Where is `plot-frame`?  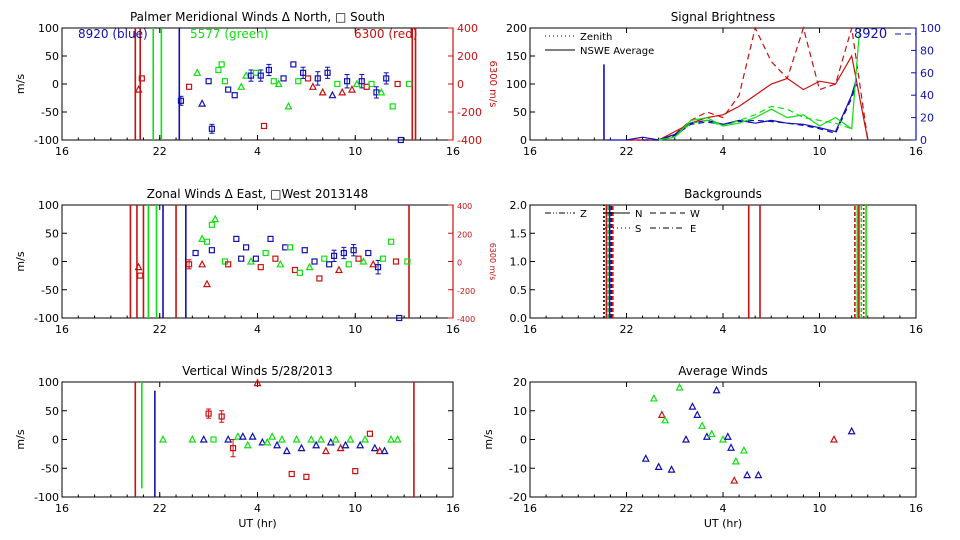
plot-frame is located at coordinates (723, 439).